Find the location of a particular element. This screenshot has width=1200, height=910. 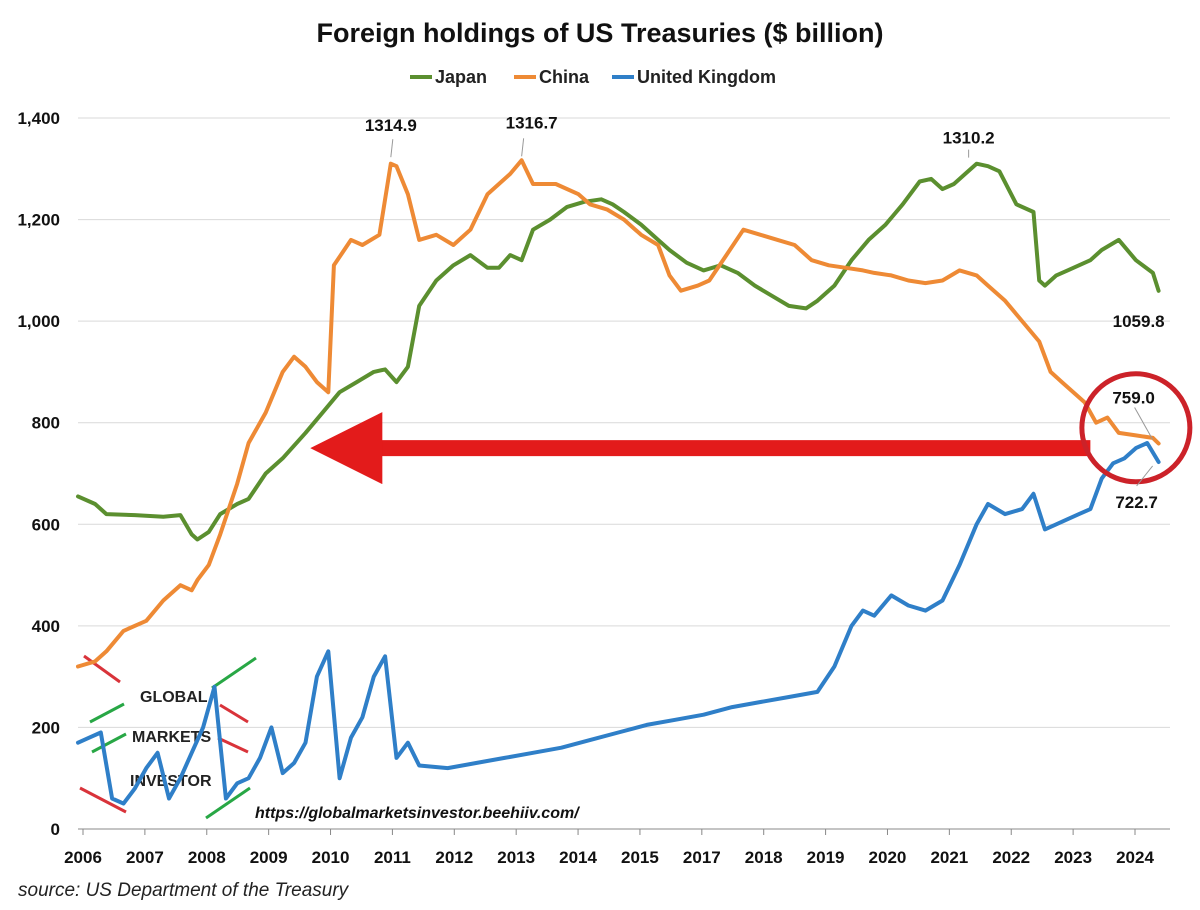

x-tick-label: 2009 is located at coordinates (269, 857).